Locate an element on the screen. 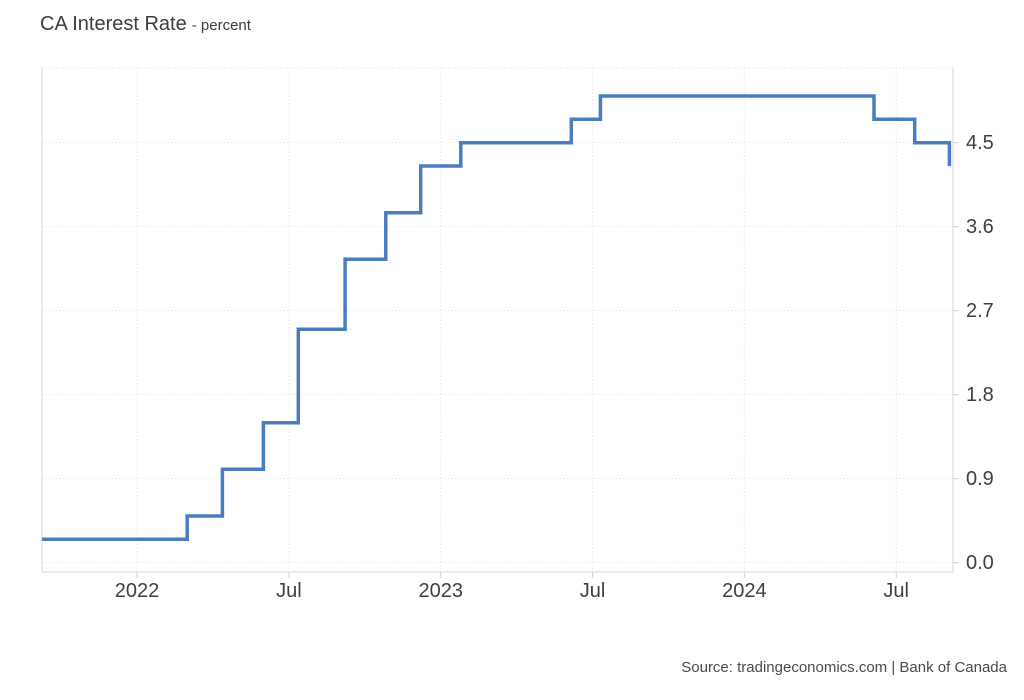 The height and width of the screenshot is (700, 1024). x-tick-label: 2022 is located at coordinates (137, 591).